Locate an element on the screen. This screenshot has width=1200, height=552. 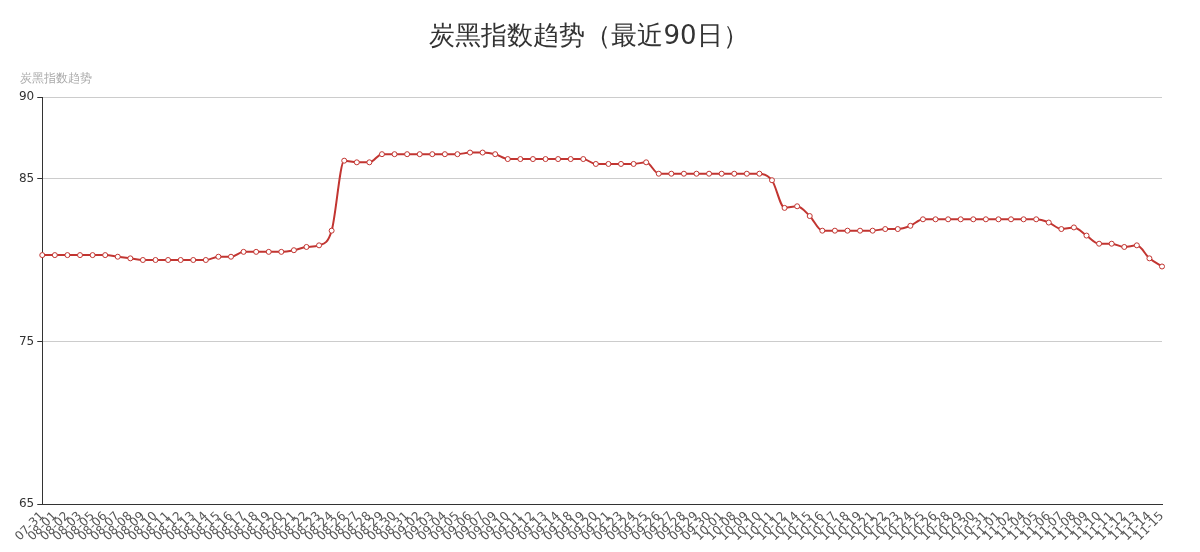
y-tick-label: 85 is located at coordinates (26, 177).